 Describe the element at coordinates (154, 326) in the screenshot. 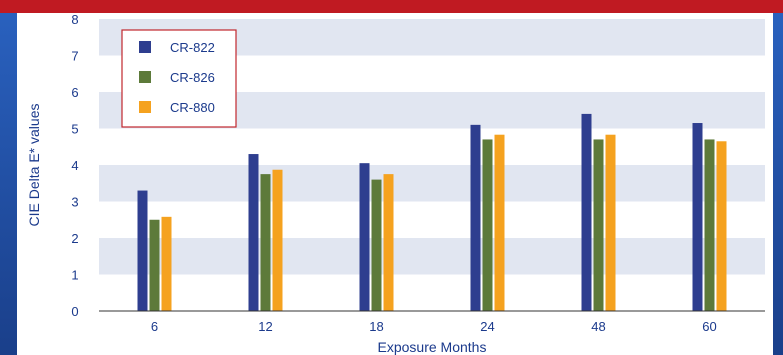

I see `x-tick-label: 6` at that location.